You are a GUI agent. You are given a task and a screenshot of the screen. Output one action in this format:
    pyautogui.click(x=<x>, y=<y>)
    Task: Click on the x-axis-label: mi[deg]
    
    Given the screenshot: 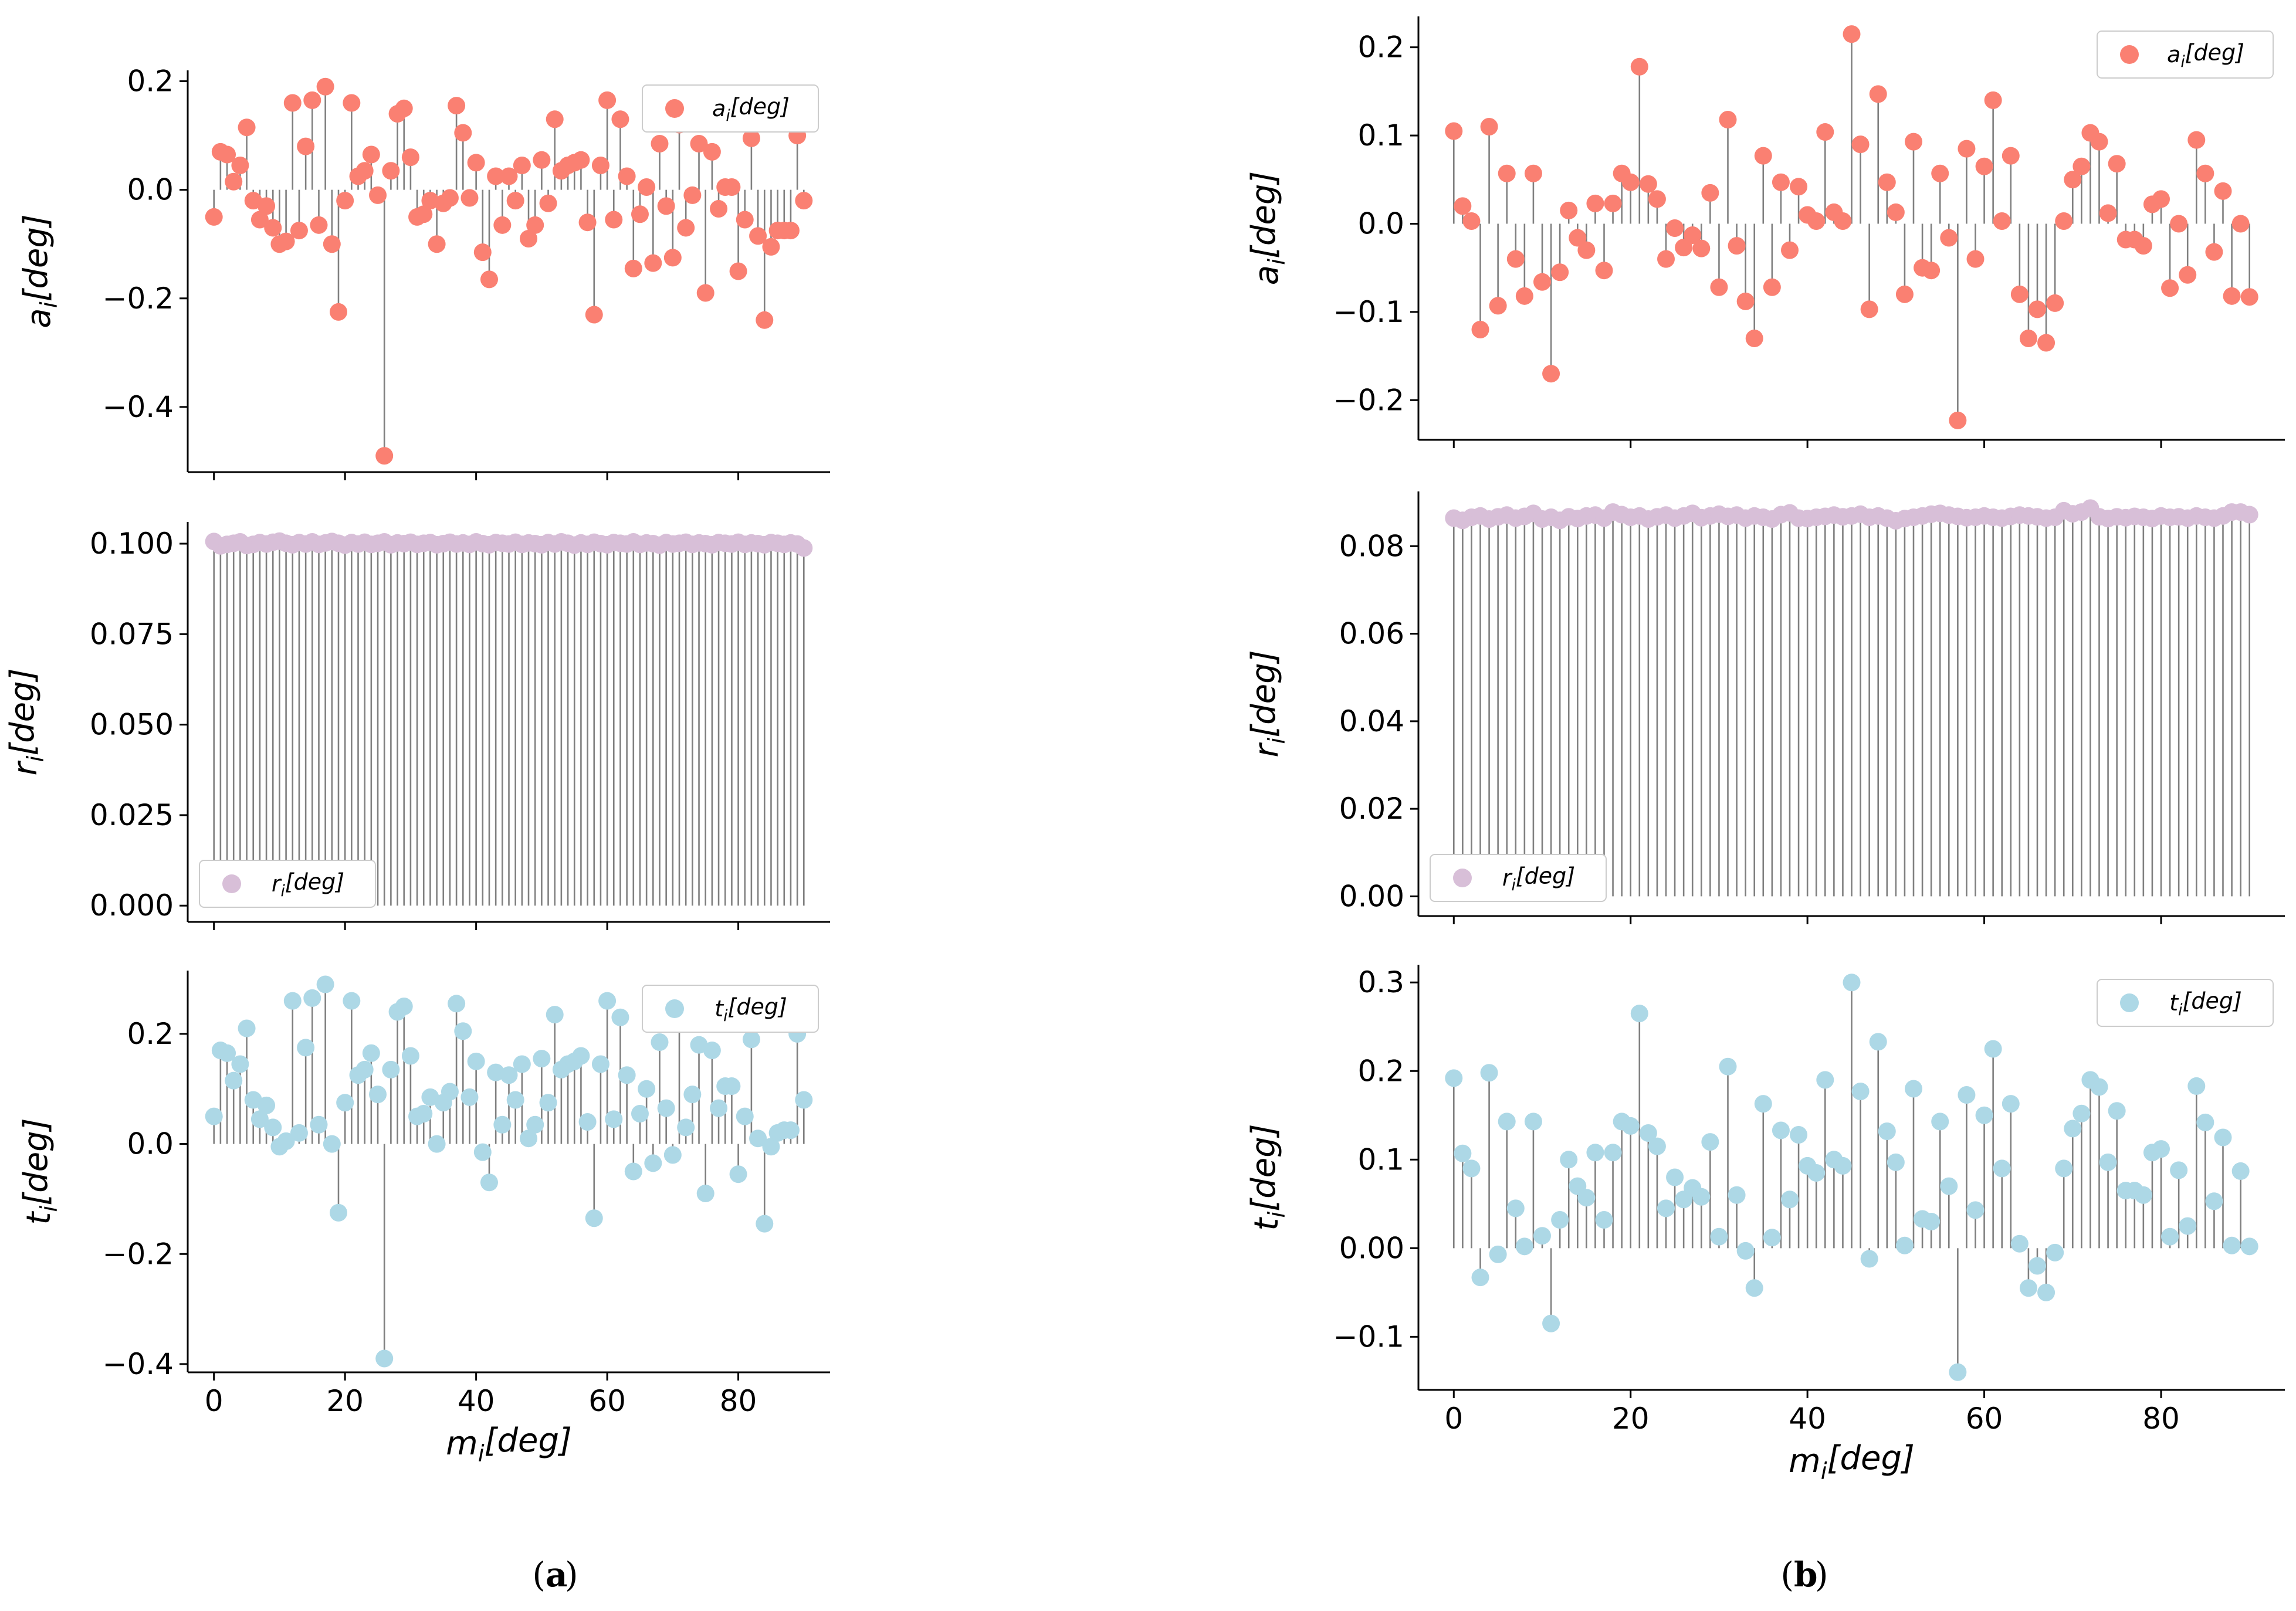 What is the action you would take?
    pyautogui.click(x=1852, y=1462)
    